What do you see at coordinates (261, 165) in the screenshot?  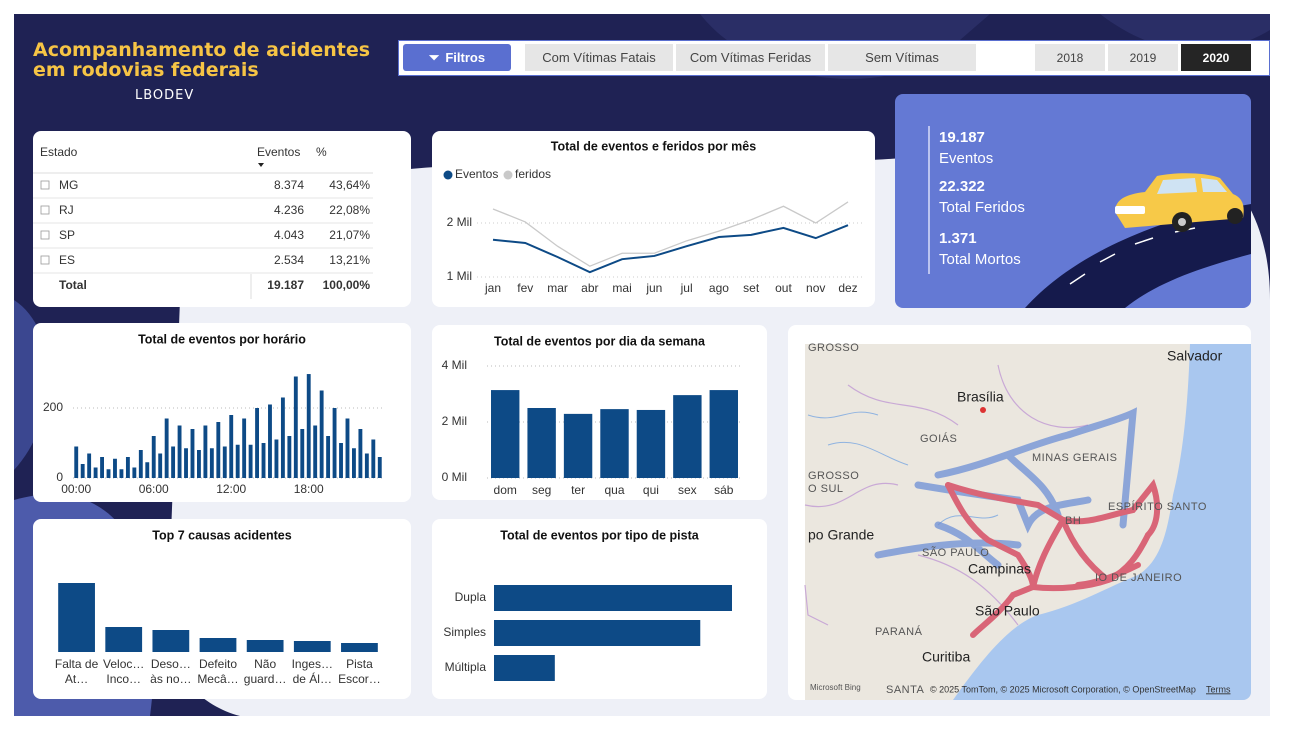 I see `sort-arrow` at bounding box center [261, 165].